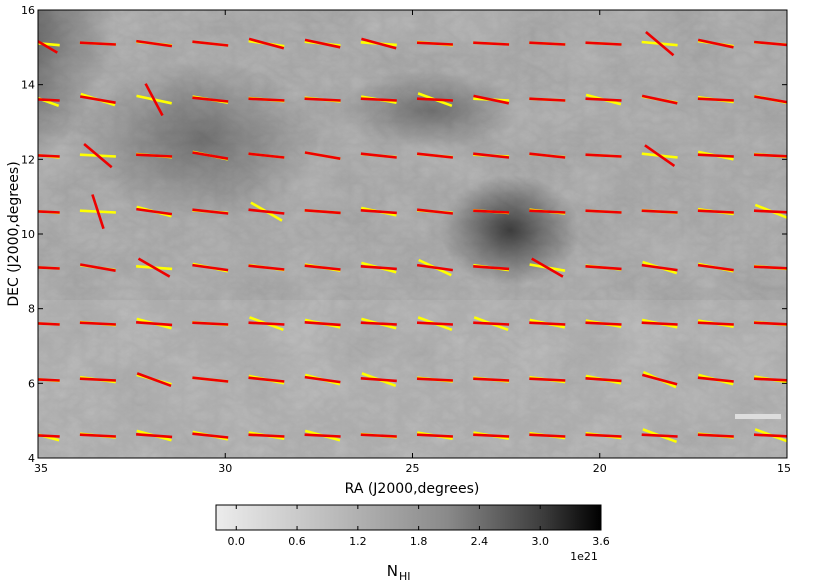 Image resolution: width=813 pixels, height=586 pixels. Describe the element at coordinates (41, 468) in the screenshot. I see `x-tick-label: 35` at that location.